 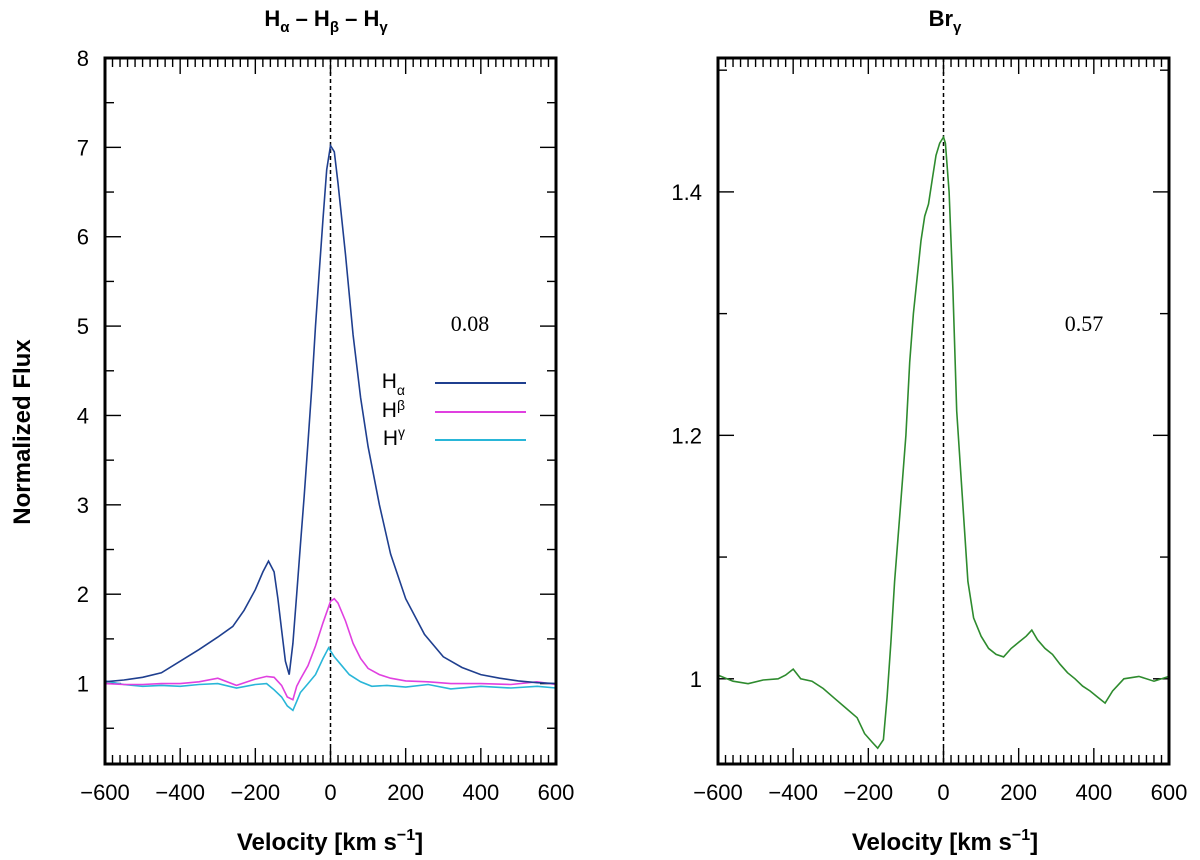 I want to click on y-tick-label: 6, so click(x=83, y=237).